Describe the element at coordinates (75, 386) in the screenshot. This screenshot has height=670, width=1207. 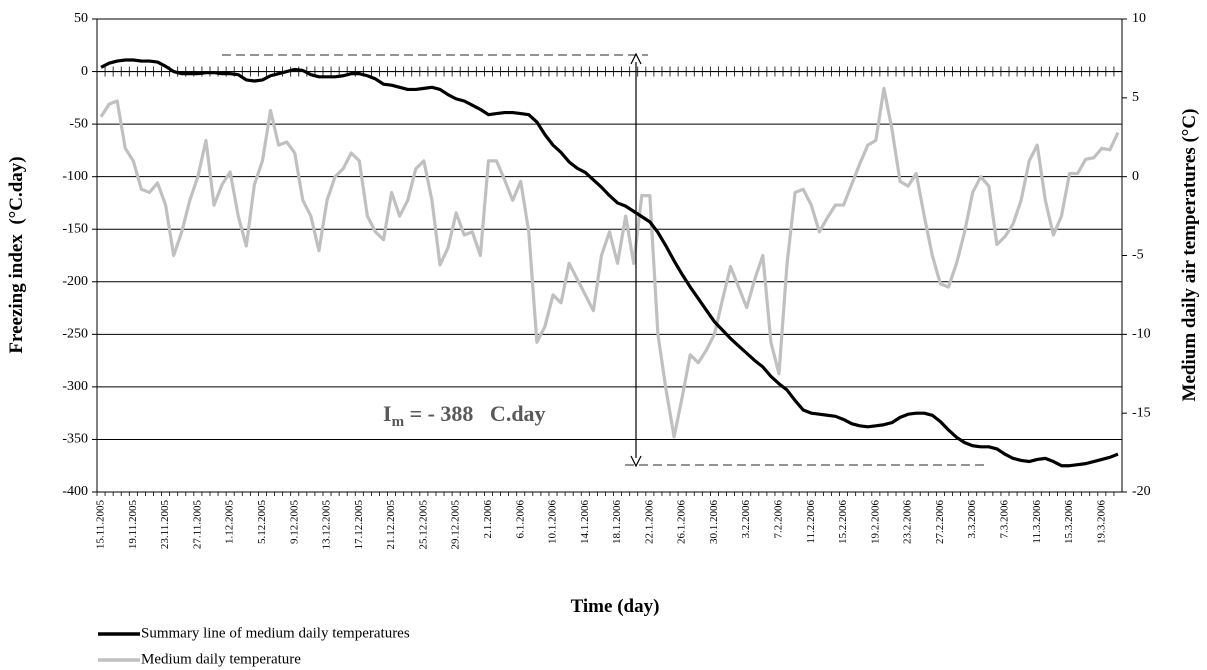
I see `y-tick-label: -300` at that location.